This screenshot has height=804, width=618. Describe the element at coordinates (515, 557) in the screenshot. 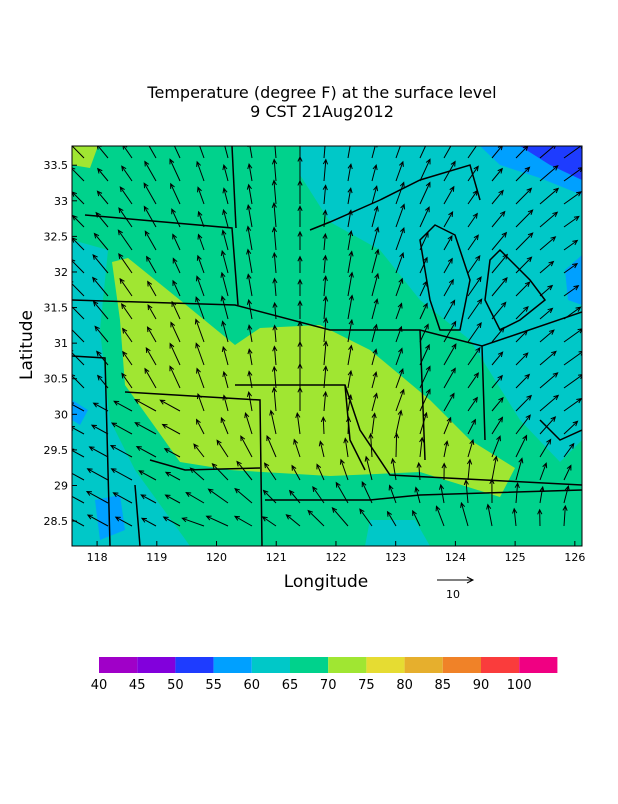

I see `x-tick-label: 125` at that location.